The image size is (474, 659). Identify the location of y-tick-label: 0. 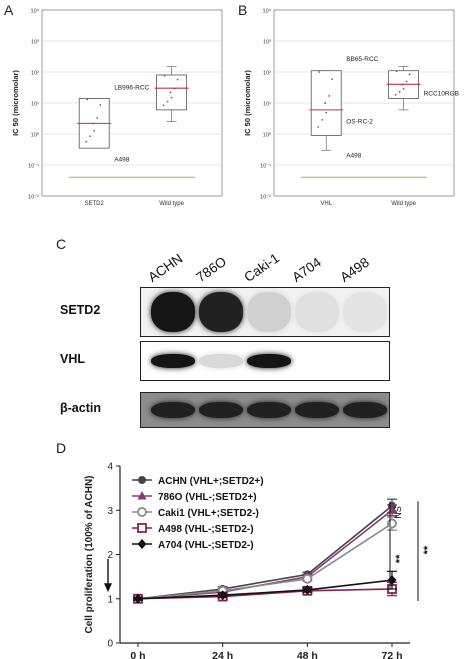
(110, 644).